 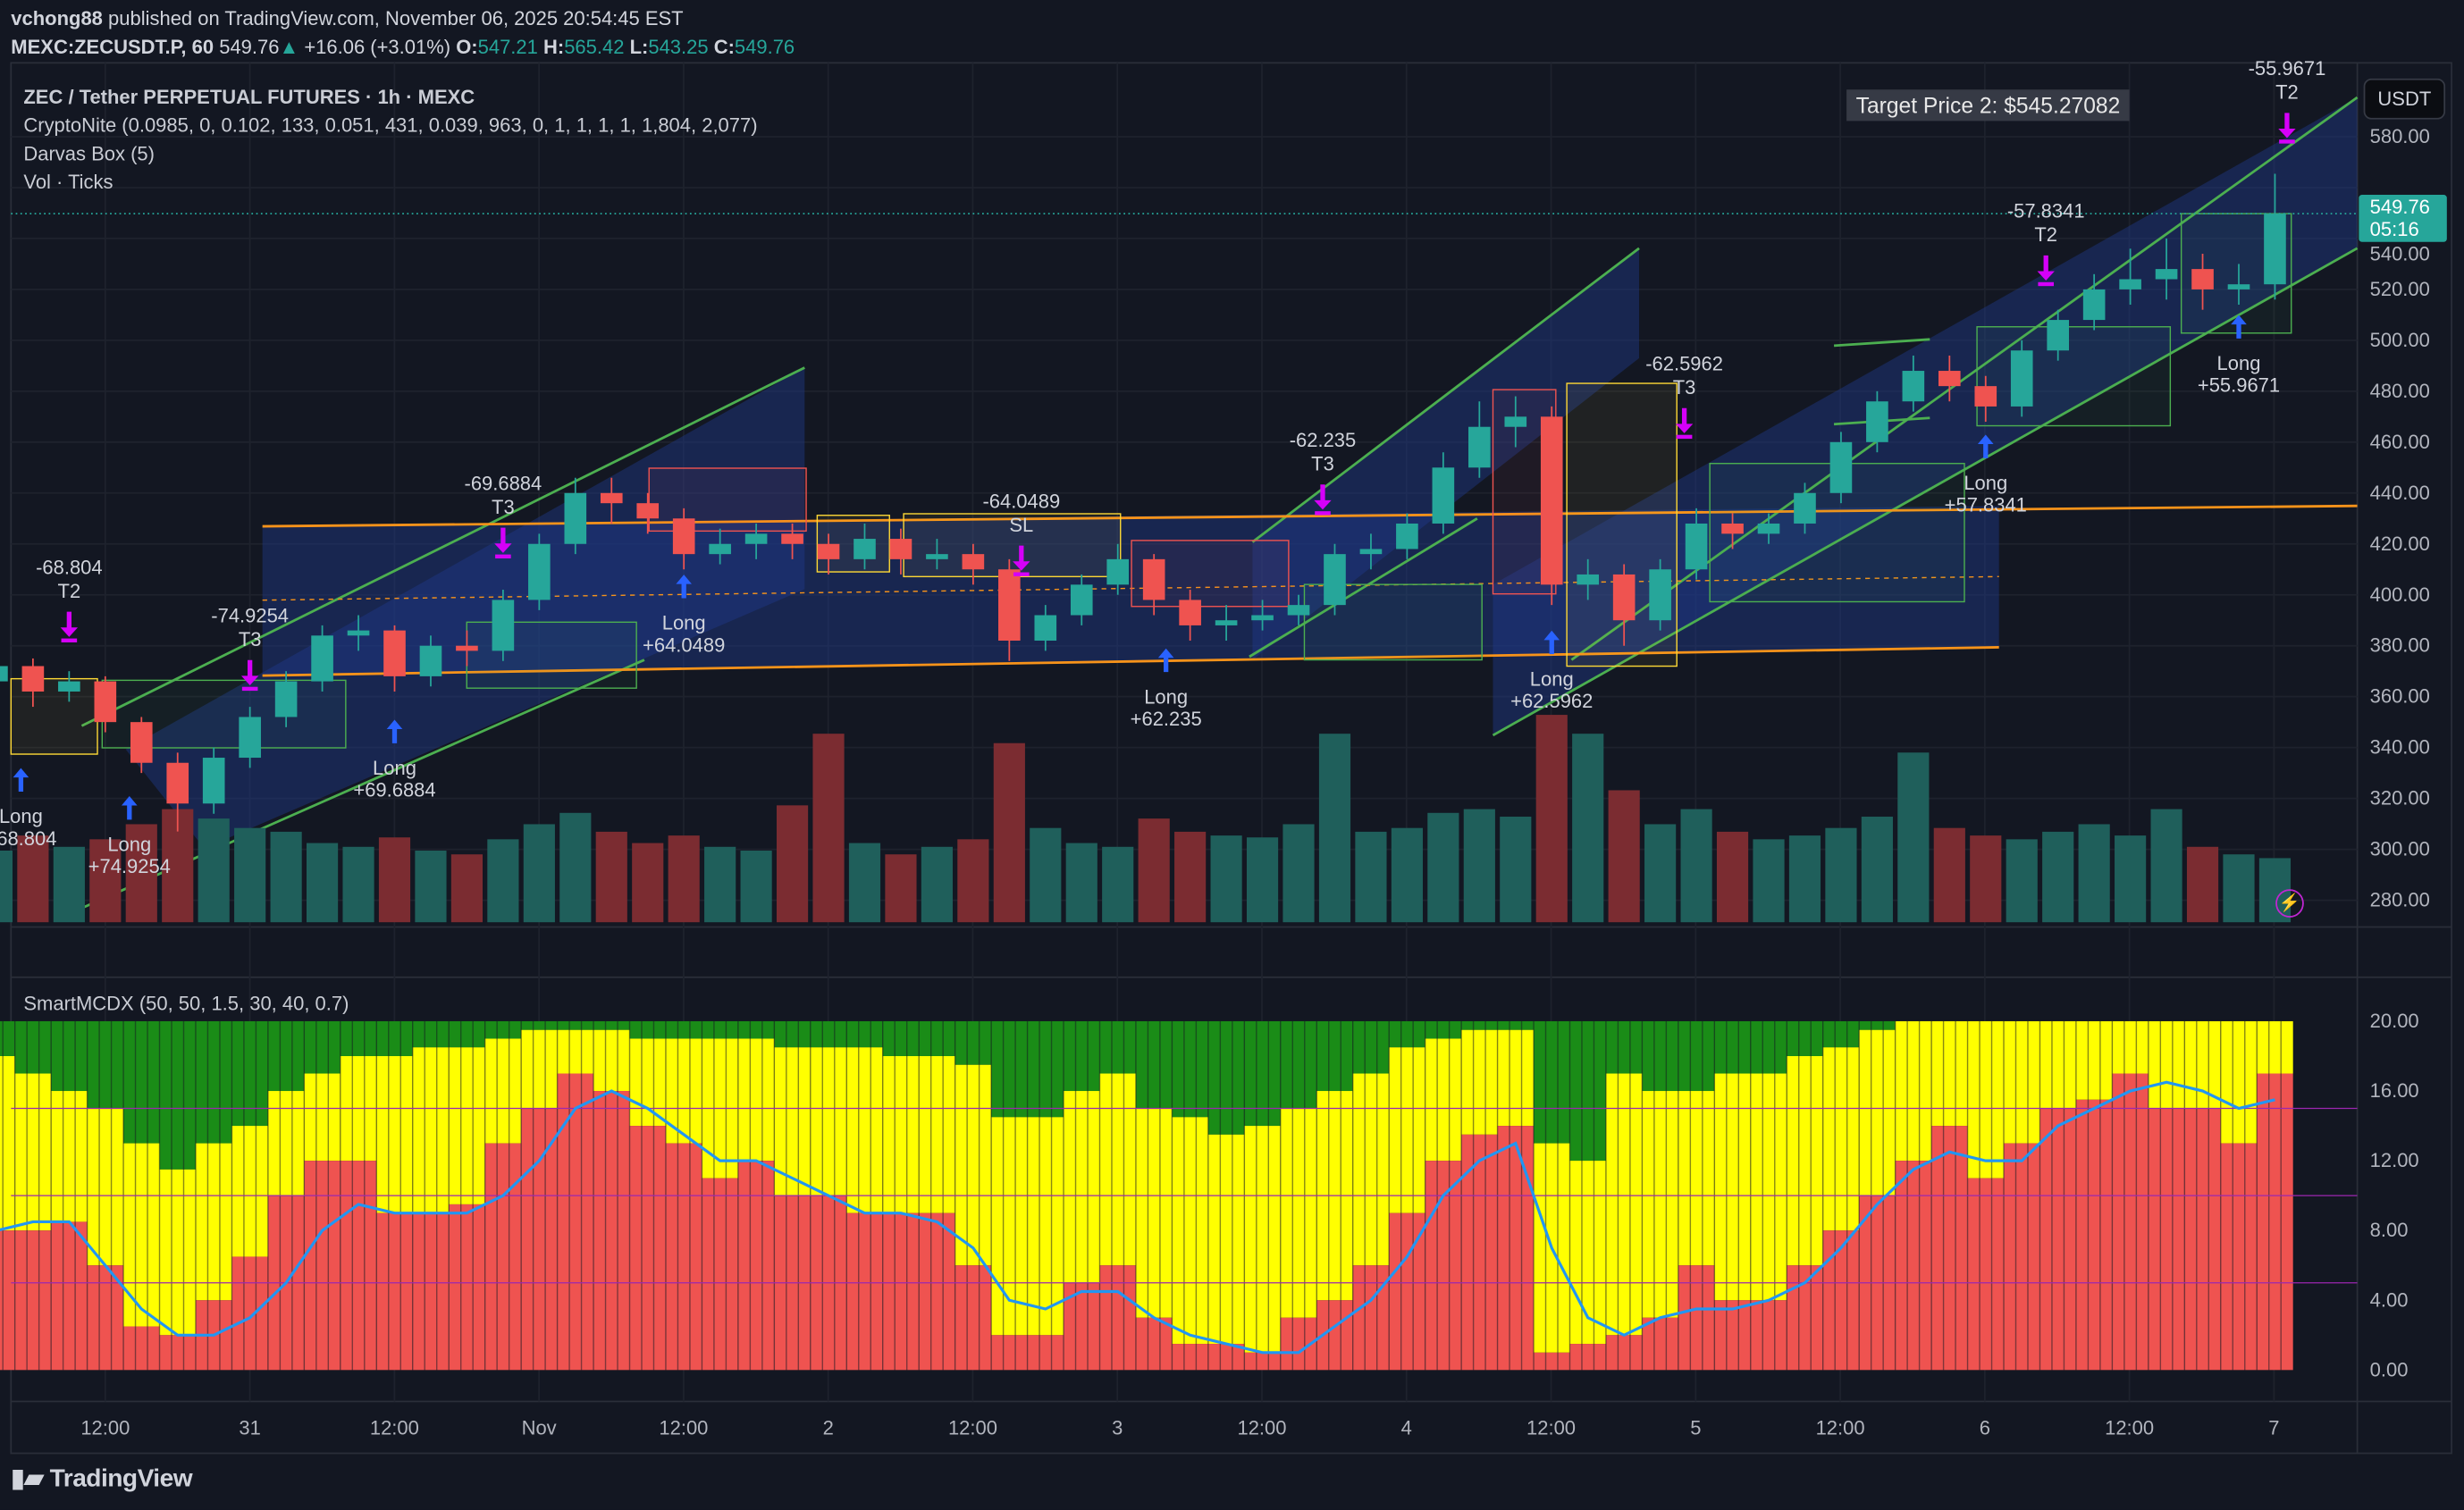 I want to click on current-price: 549.76, so click(x=2399, y=207).